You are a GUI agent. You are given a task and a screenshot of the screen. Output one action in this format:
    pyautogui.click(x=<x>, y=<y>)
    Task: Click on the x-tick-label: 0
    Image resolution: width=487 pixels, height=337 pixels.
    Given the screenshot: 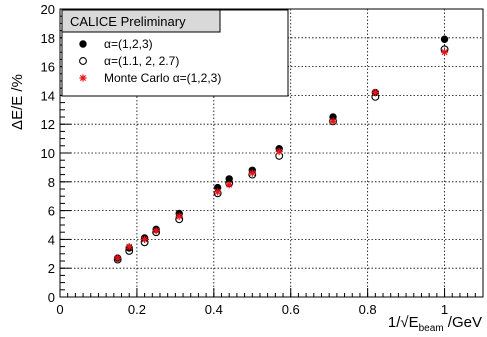 What is the action you would take?
    pyautogui.click(x=59, y=309)
    